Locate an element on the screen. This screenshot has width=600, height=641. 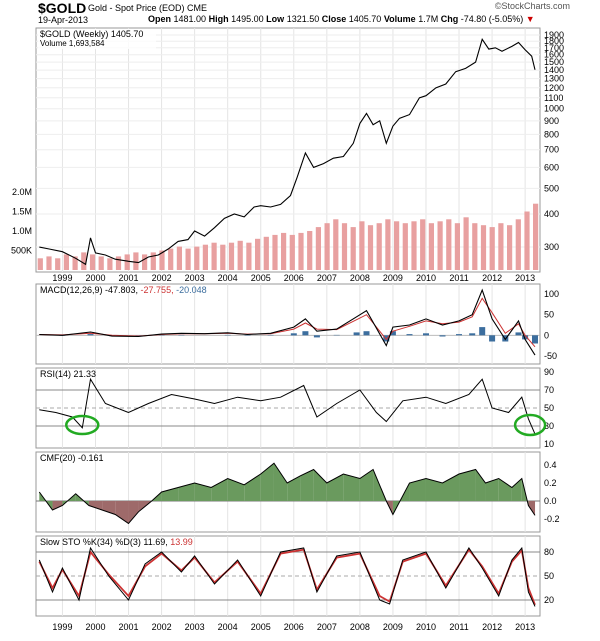
description-text: Gold - Spot Price (EOD) is located at coordinates (136, 8).